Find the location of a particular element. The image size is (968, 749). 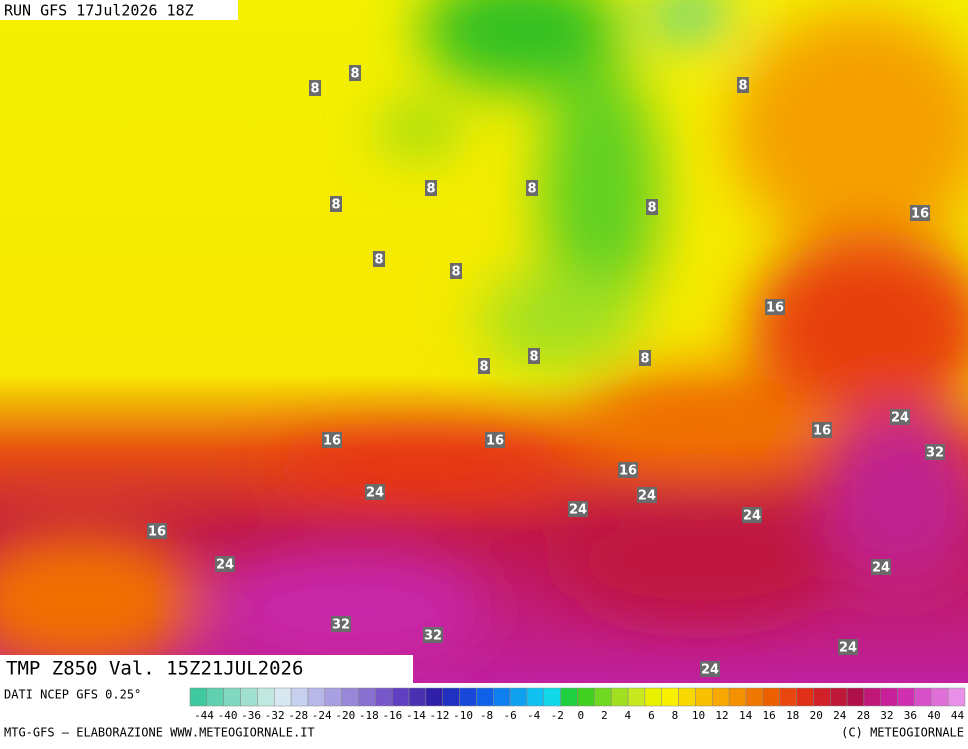

colorbar-label: 44 is located at coordinates (958, 715).